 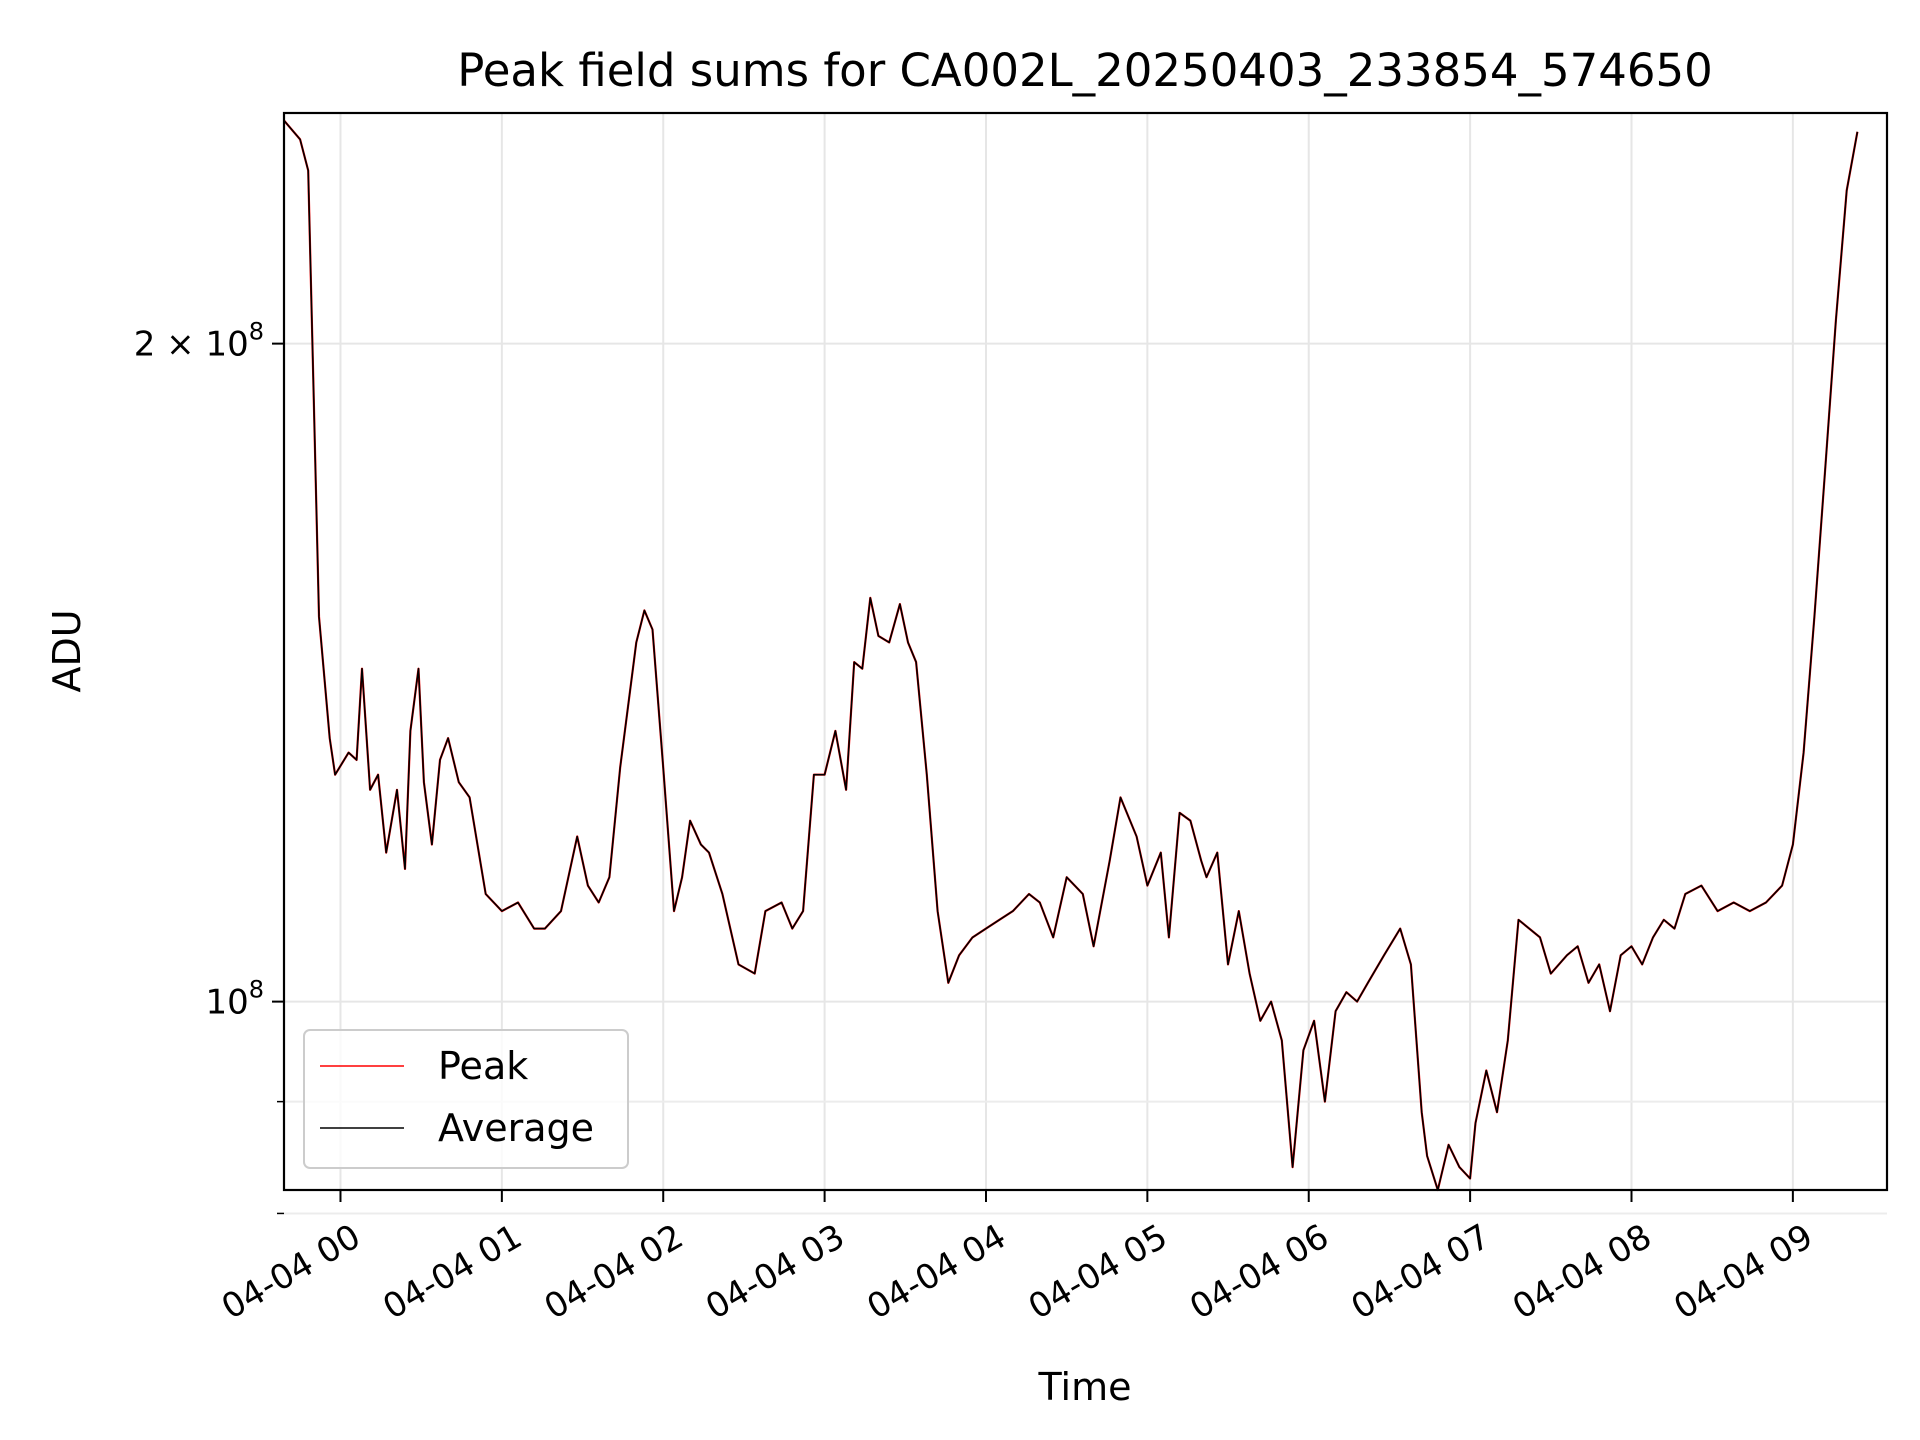 What do you see at coordinates (199, 341) in the screenshot?
I see `y-tick-label: 2 × 108` at bounding box center [199, 341].